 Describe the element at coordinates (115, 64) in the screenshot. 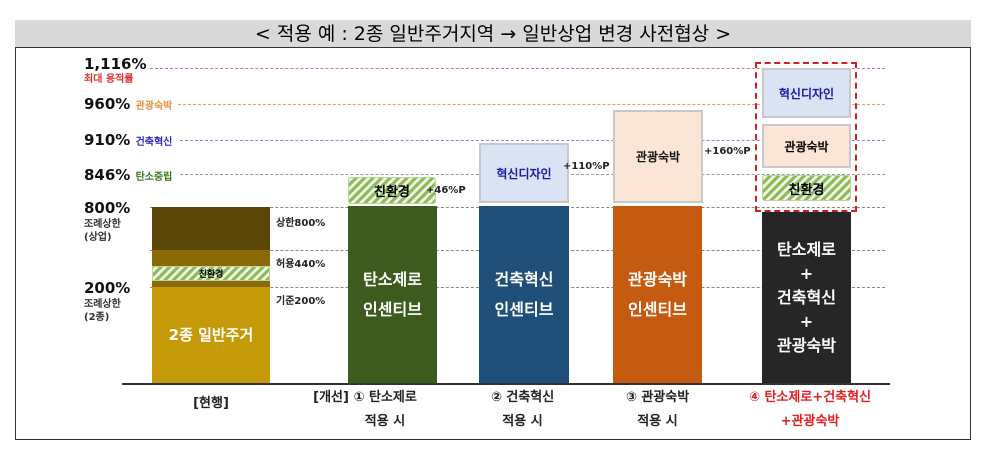

I see `level-1116: 1,116%` at that location.